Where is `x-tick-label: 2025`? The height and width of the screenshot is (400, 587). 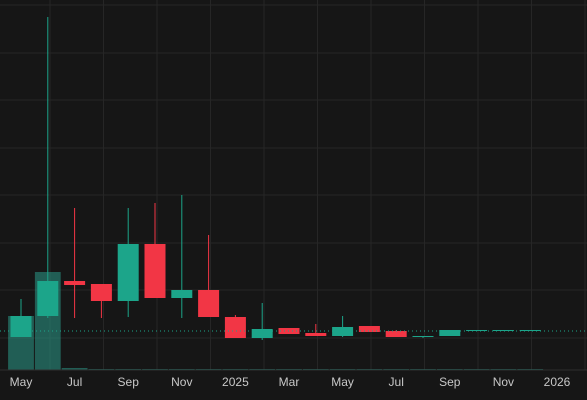 x-tick-label: 2025 is located at coordinates (235, 382).